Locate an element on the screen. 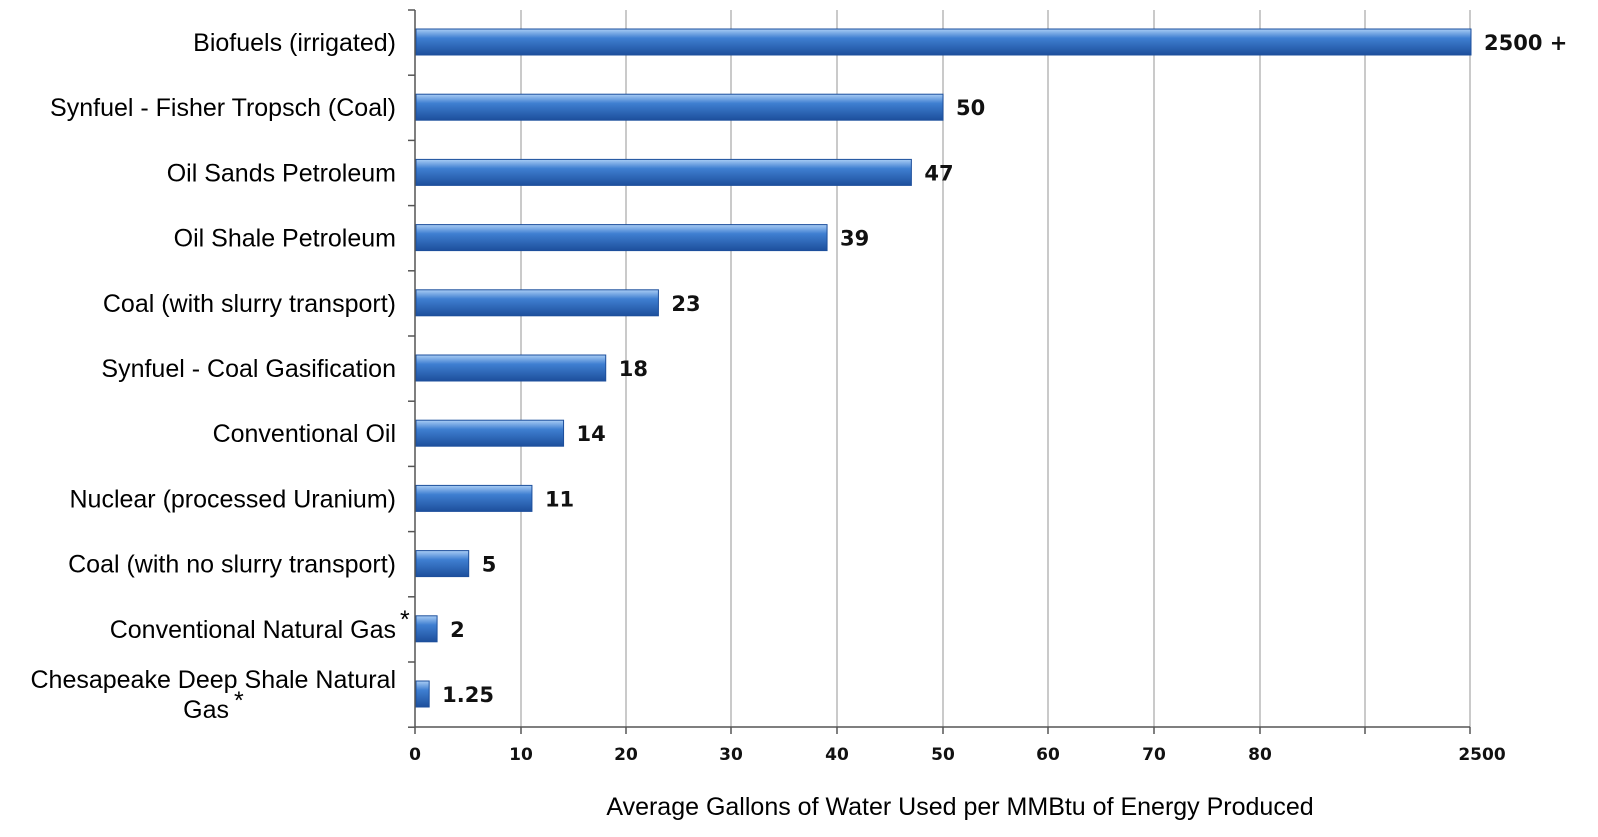 This screenshot has height=837, width=1598. category-label-line2: Gas is located at coordinates (206, 710).